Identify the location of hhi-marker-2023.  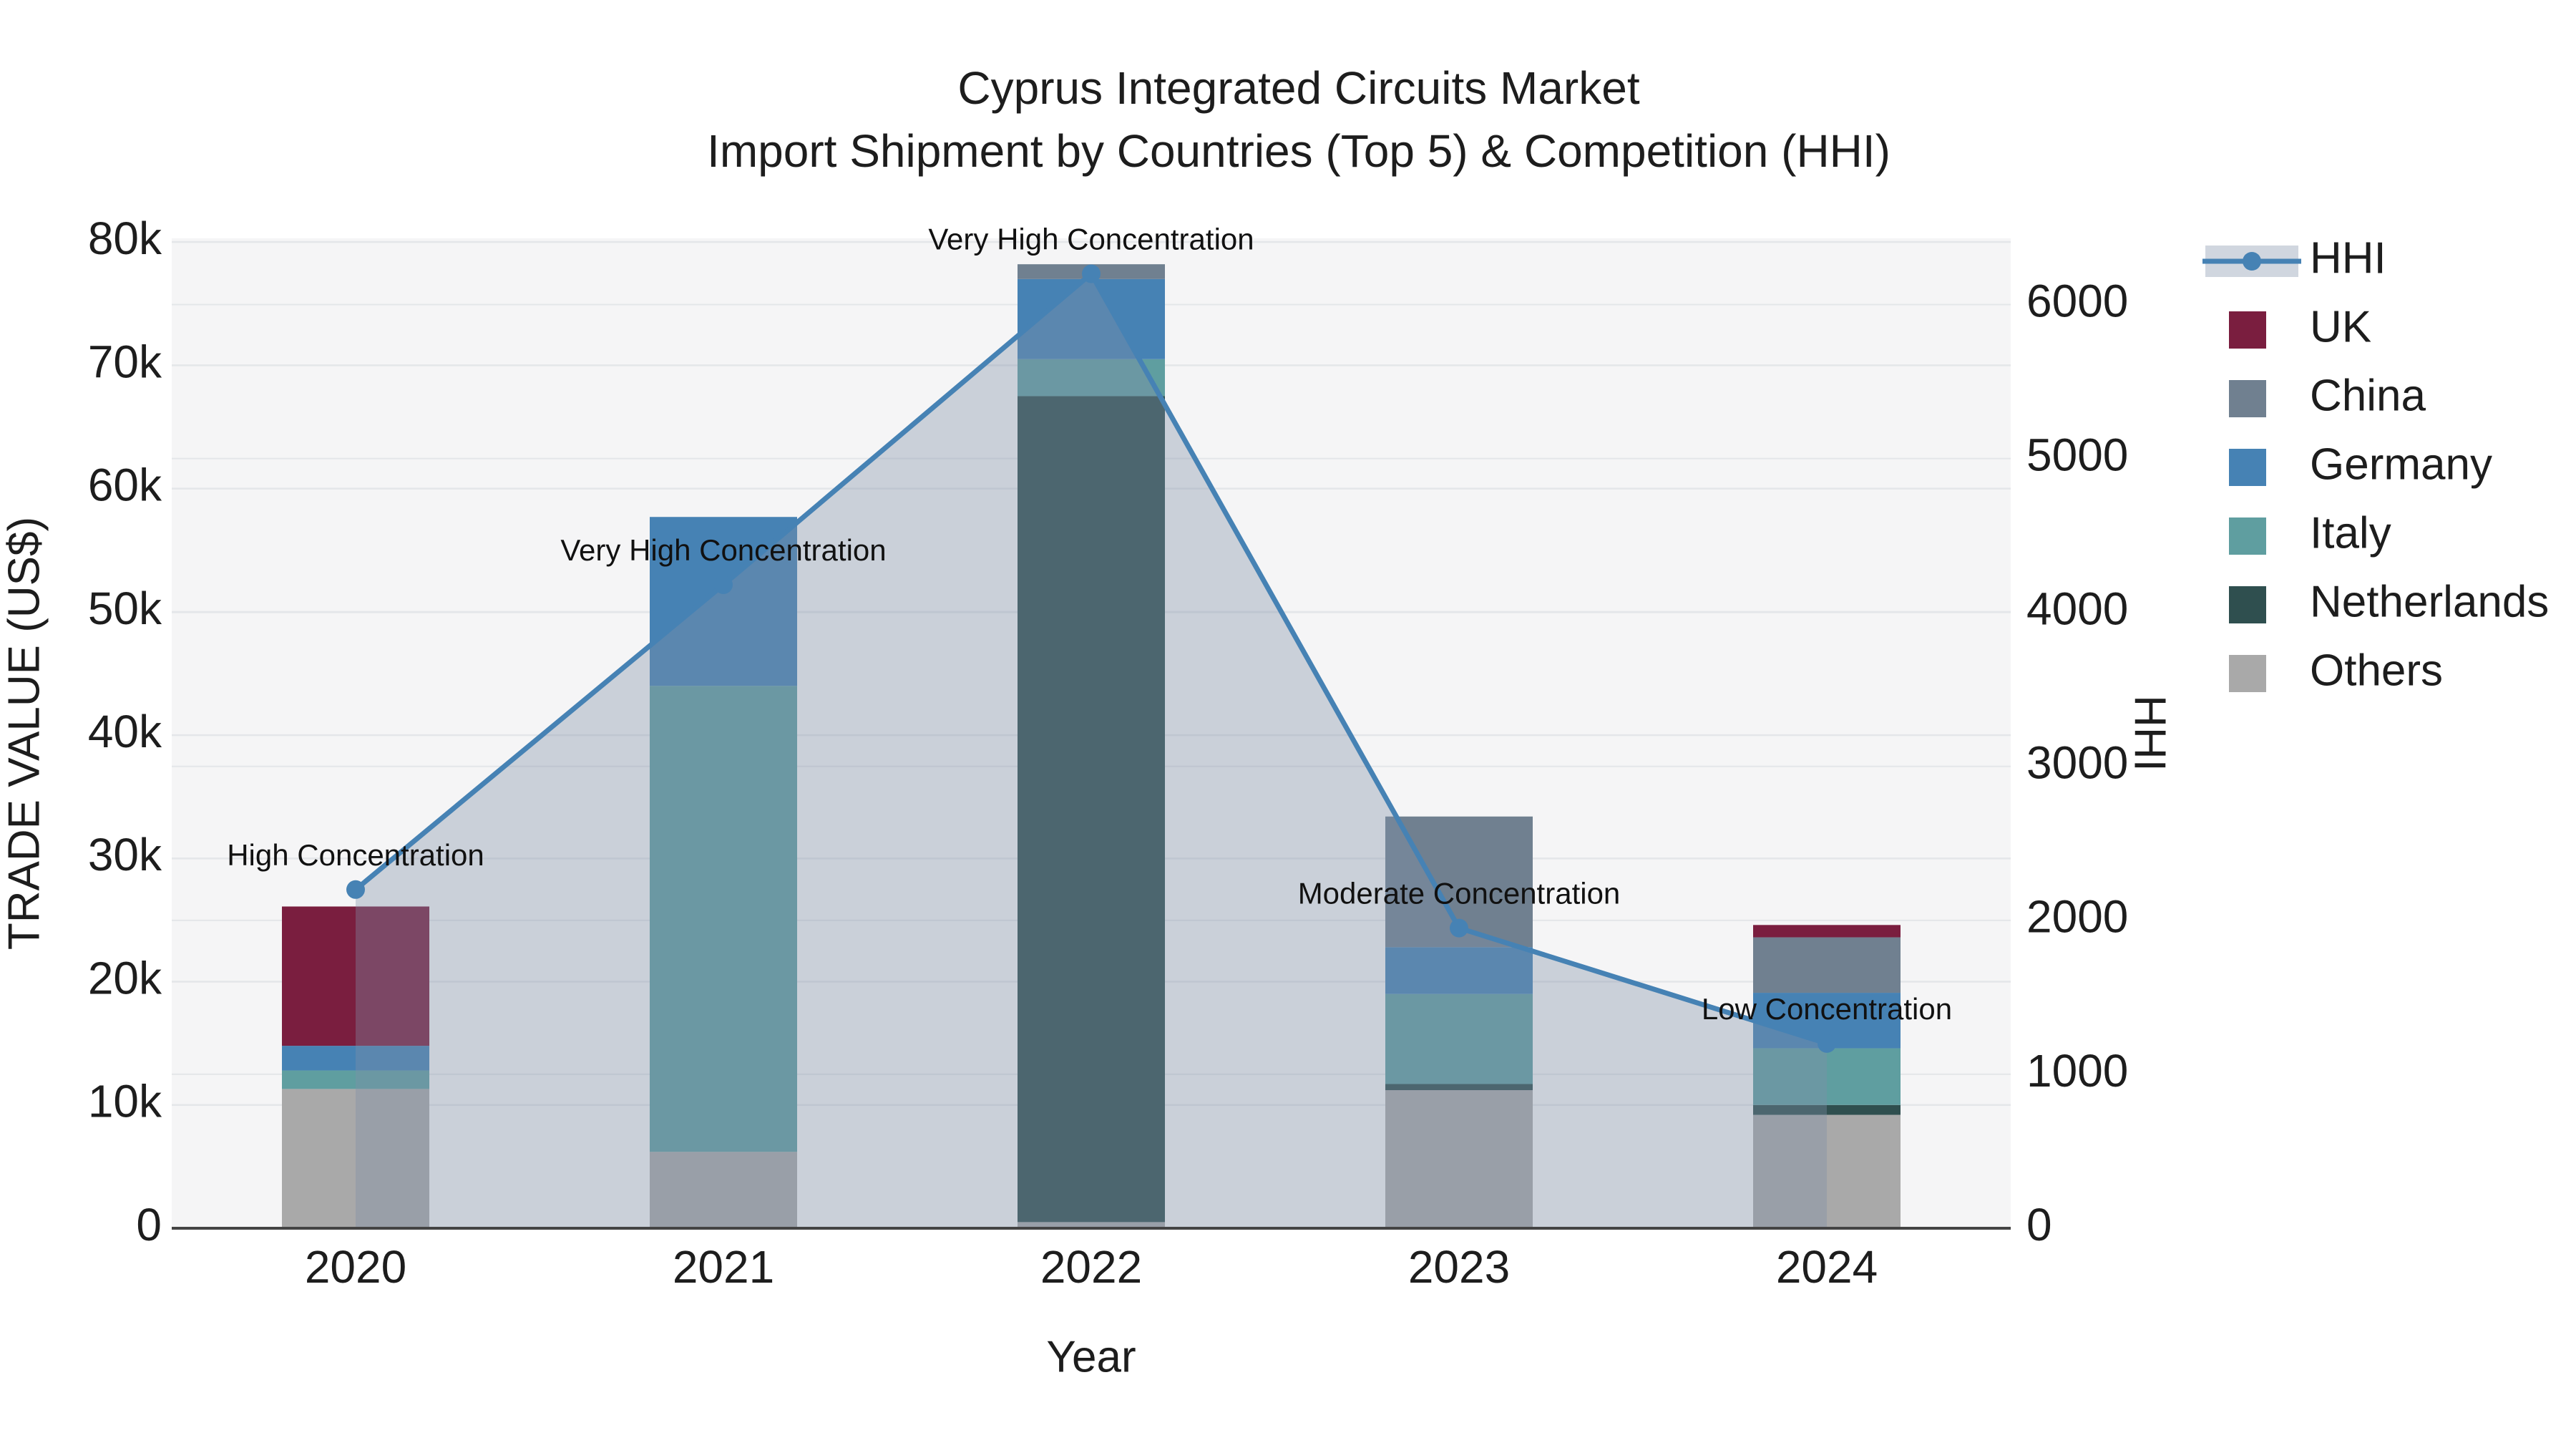
(1459, 928).